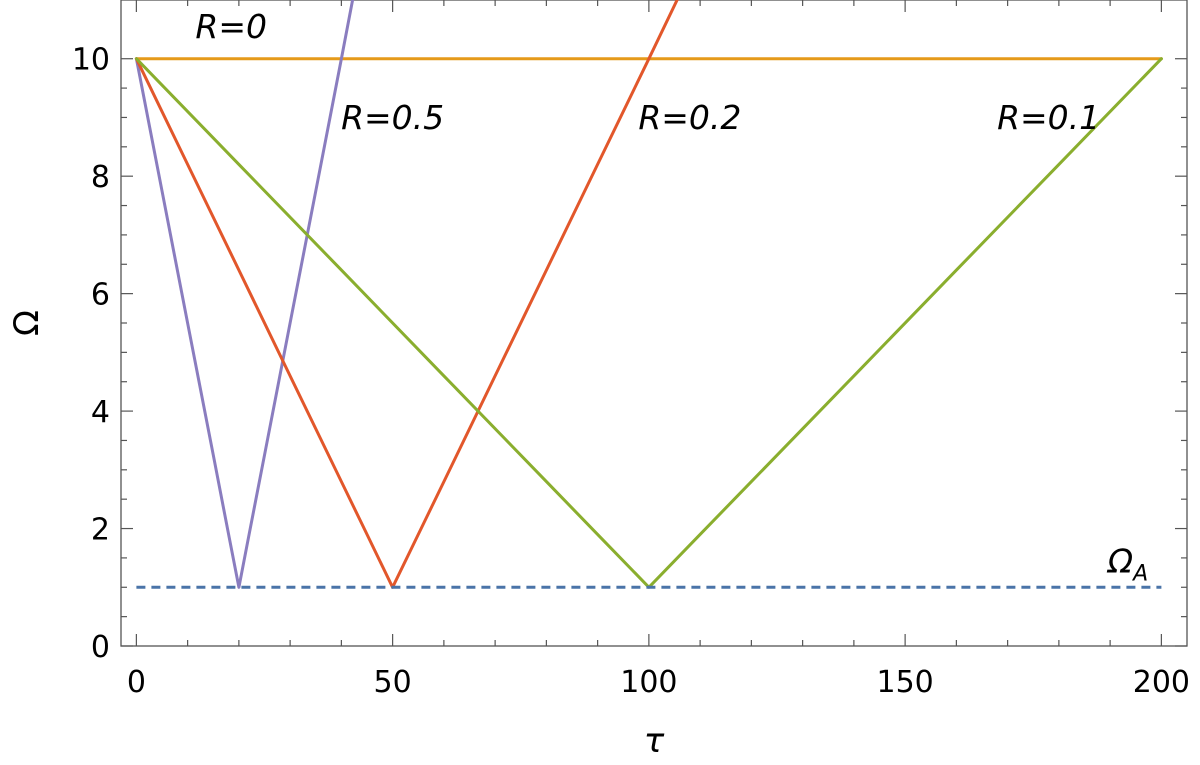 The height and width of the screenshot is (765, 1200). I want to click on x-tick-label: 100, so click(648, 682).